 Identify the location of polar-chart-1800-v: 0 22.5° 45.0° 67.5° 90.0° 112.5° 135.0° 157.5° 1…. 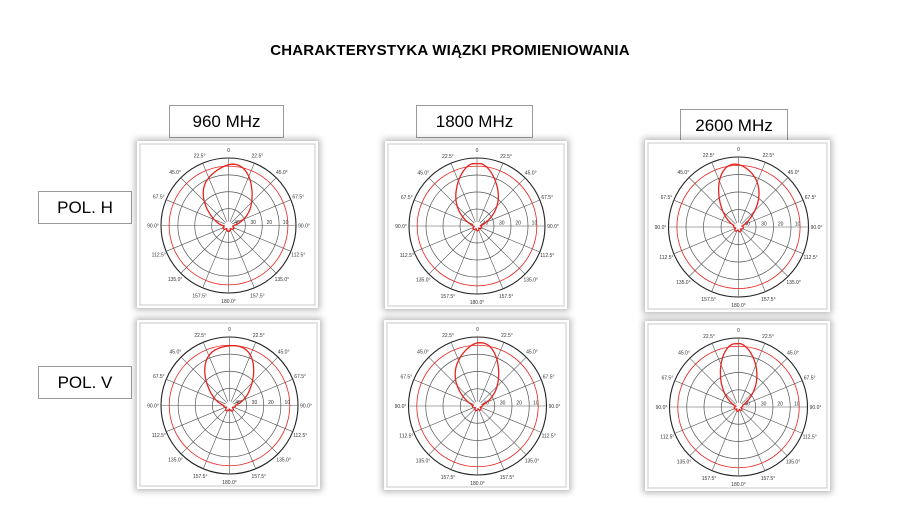
(476, 405).